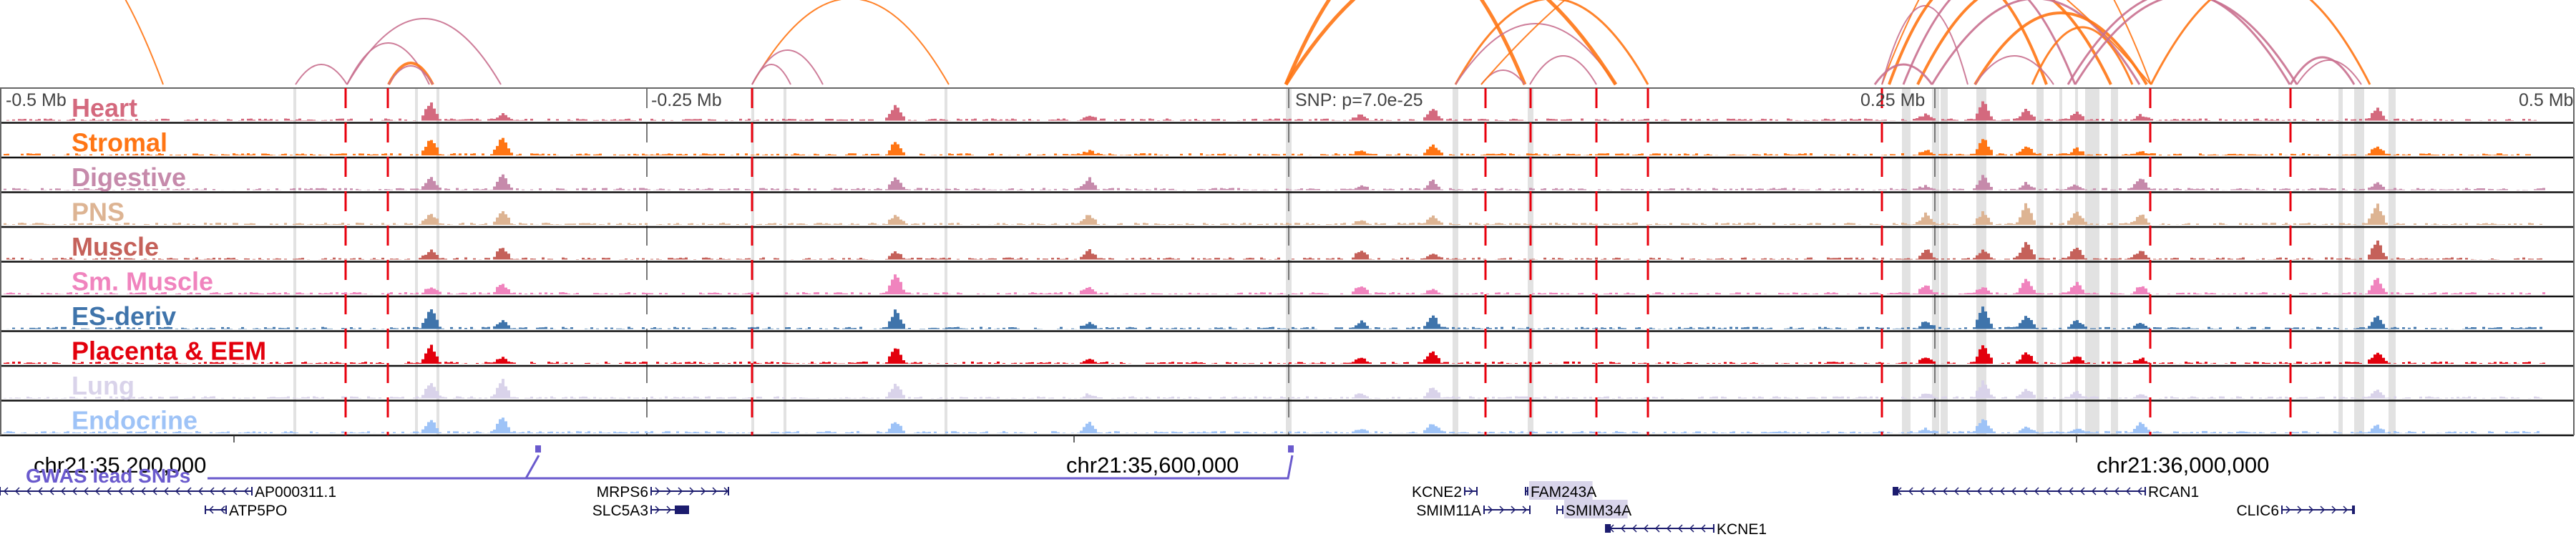 The height and width of the screenshot is (537, 2576). Describe the element at coordinates (2183, 465) in the screenshot. I see `coordinate-label-36000000: chr21:36,000,000` at that location.